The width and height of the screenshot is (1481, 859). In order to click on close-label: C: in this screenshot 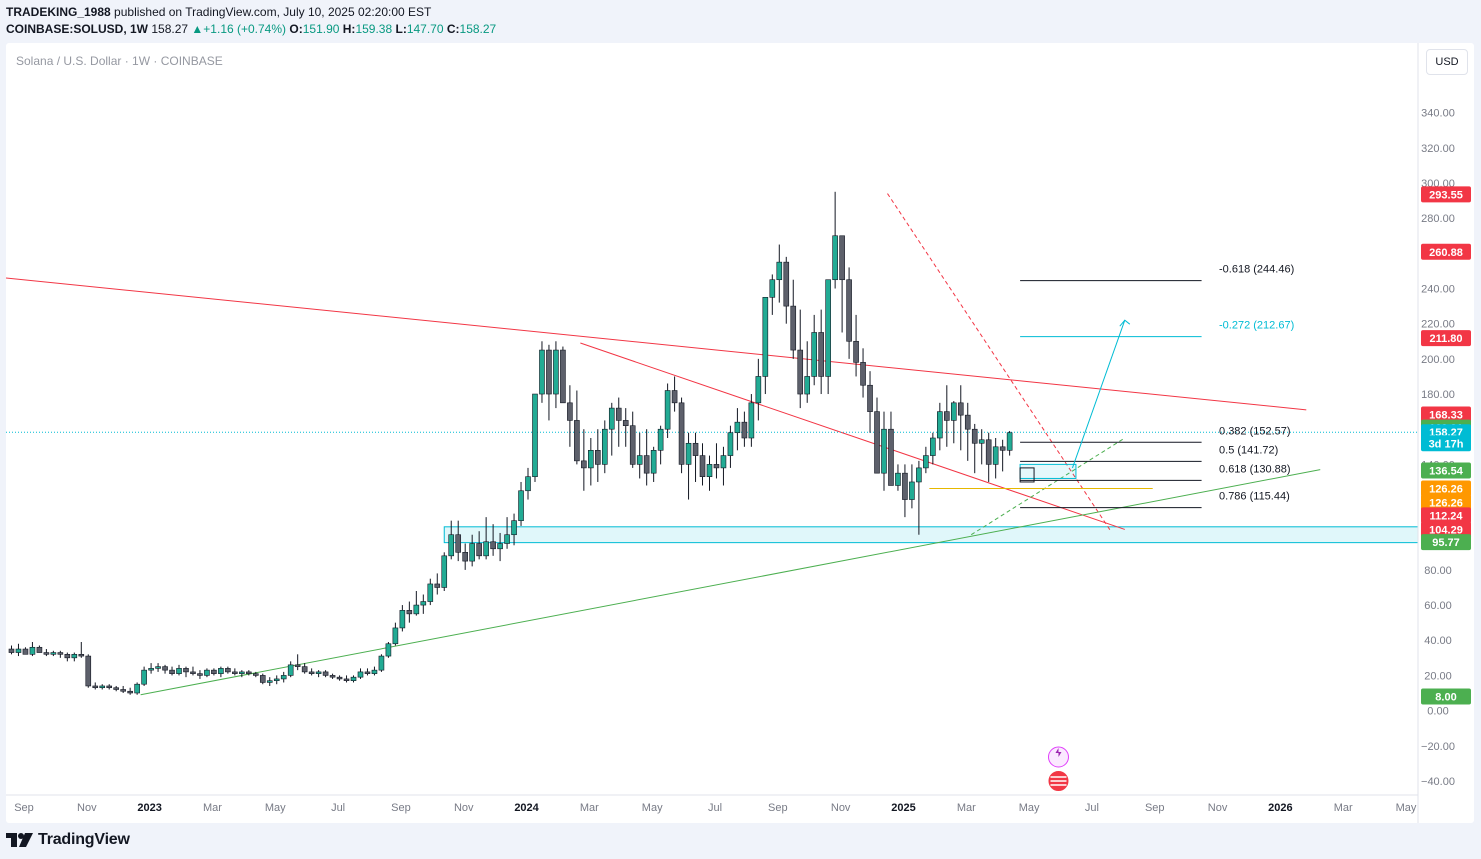, I will do `click(453, 29)`.